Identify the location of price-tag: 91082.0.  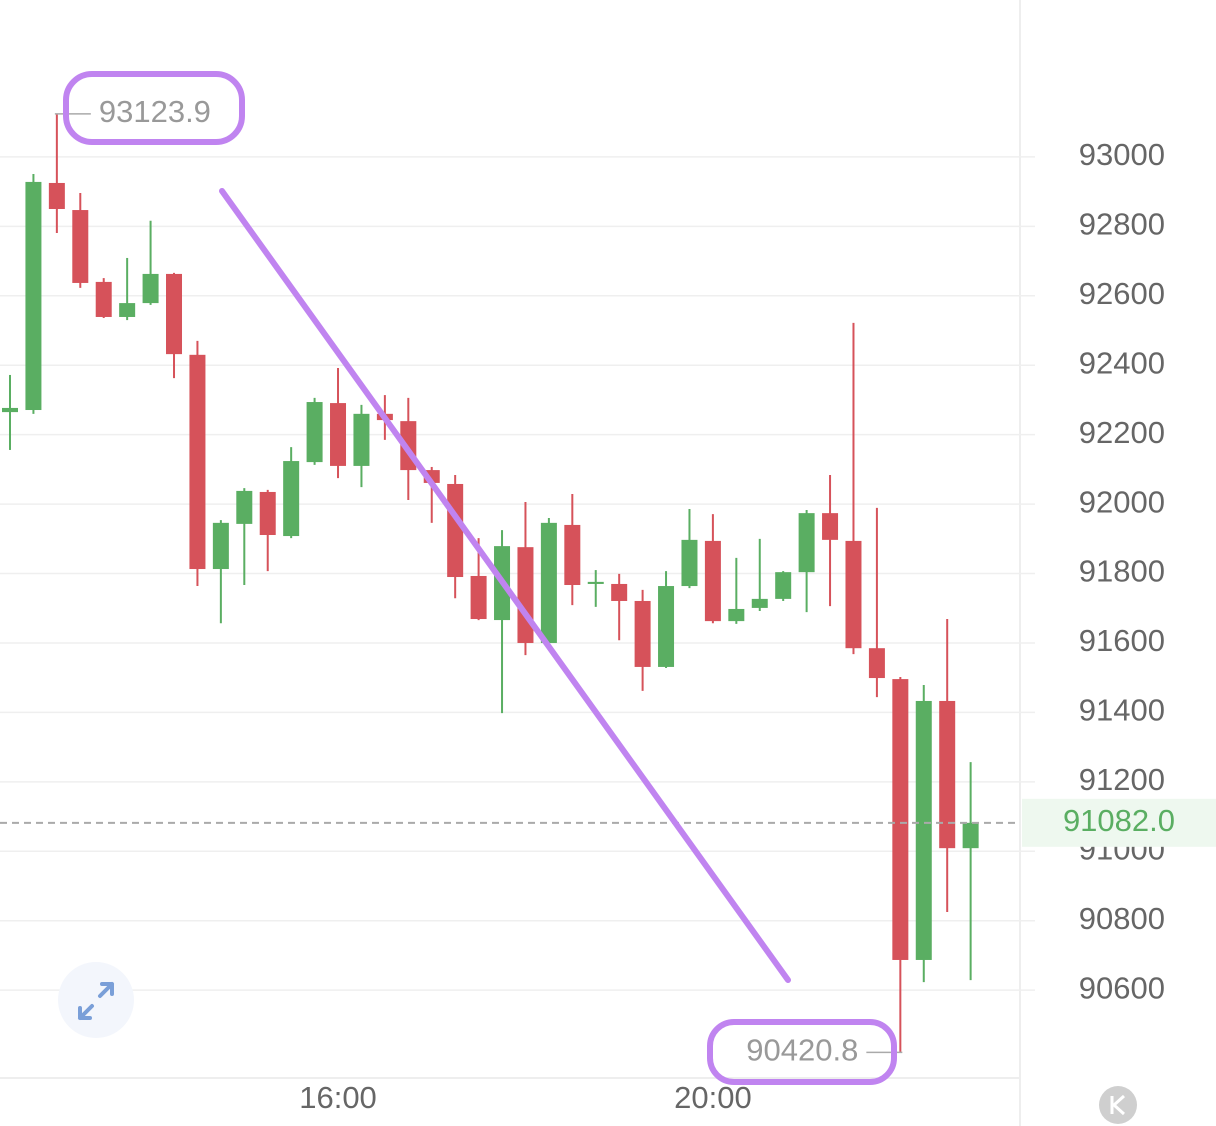
(1119, 820).